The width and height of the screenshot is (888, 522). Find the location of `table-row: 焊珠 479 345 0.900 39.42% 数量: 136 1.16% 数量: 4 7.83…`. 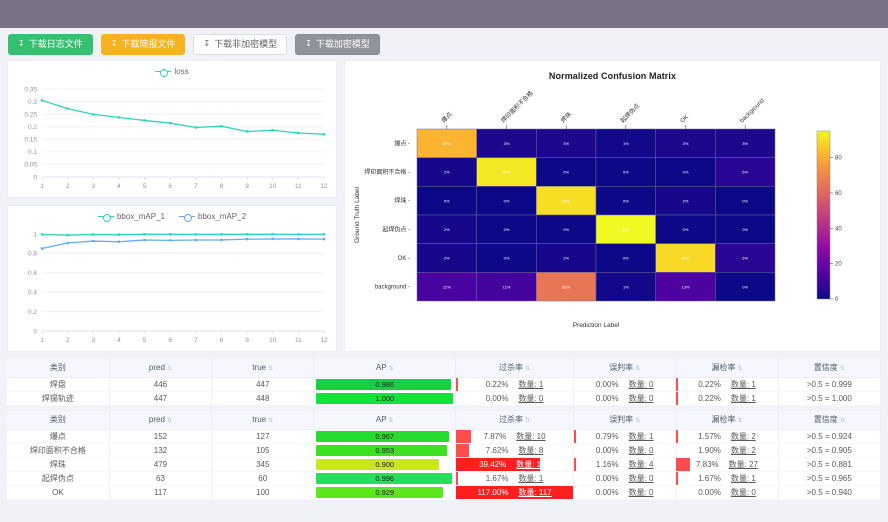

table-row: 焊珠 479 345 0.900 39.42% 数量: 136 1.16% 数量: 4 7.83… is located at coordinates (444, 464).